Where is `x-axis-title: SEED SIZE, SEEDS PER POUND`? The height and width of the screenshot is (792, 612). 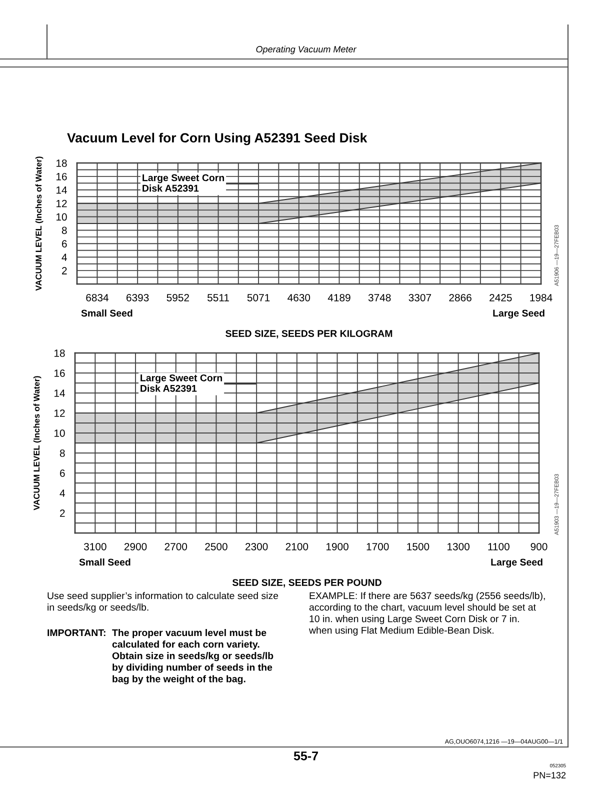 x-axis-title: SEED SIZE, SEEDS PER POUND is located at coordinates (307, 583).